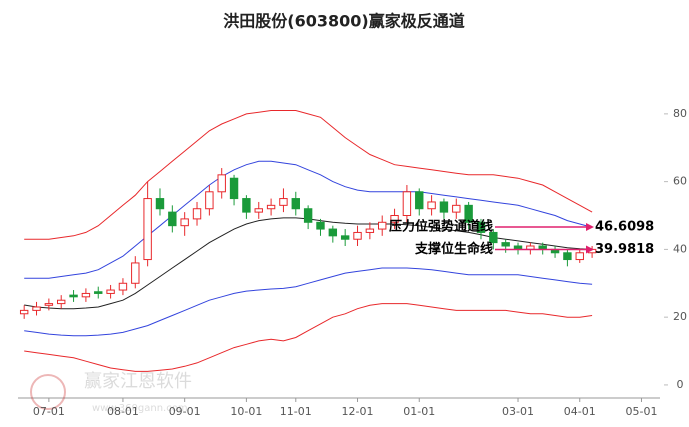 The width and height of the screenshot is (689, 427). I want to click on watermark-logo, so click(48, 392).